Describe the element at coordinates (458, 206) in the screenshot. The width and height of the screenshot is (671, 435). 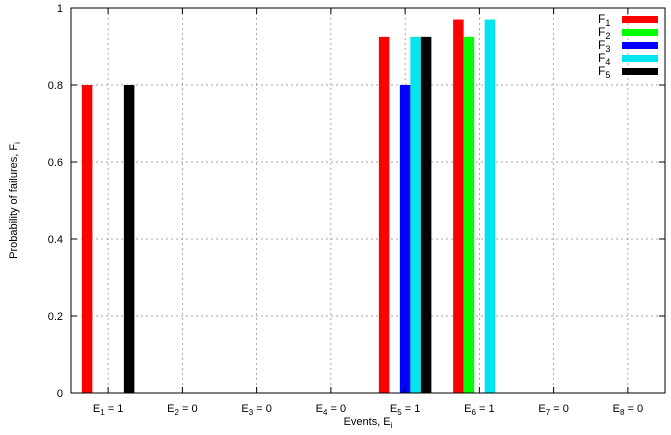
I see `bar-f1-e6` at that location.